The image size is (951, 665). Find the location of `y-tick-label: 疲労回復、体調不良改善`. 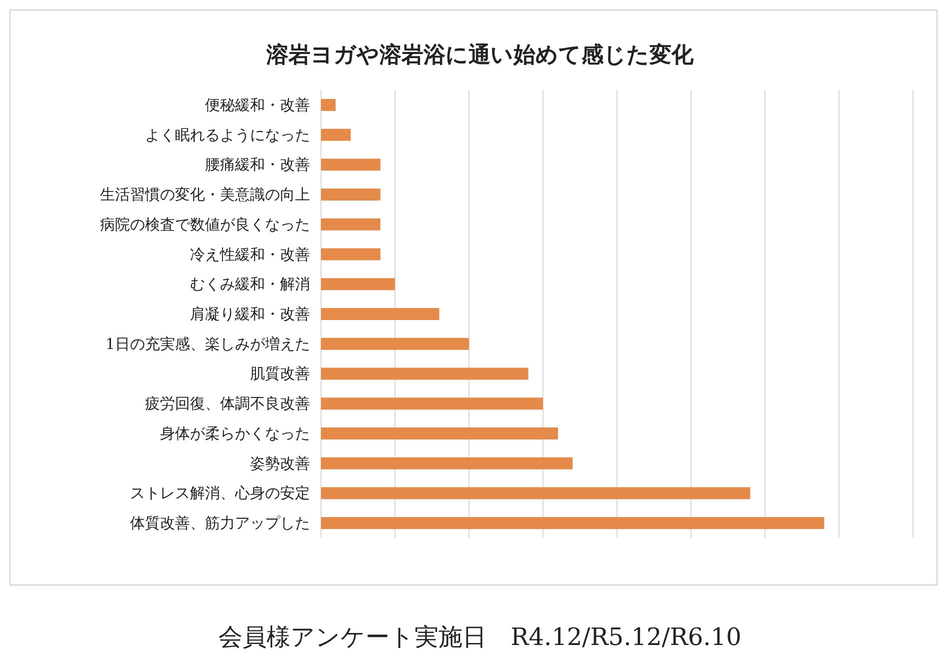

y-tick-label: 疲労回復、体調不良改善 is located at coordinates (227, 403).